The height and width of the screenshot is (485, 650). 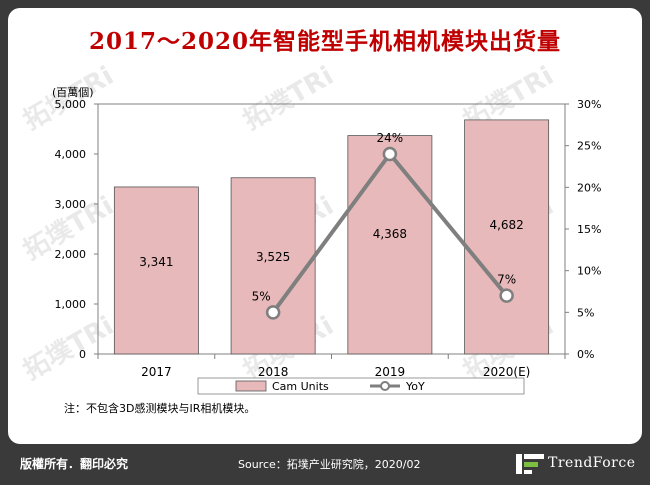 I want to click on chart-title: 2017～2020年智能型手机相机模块出货量, so click(x=325, y=41).